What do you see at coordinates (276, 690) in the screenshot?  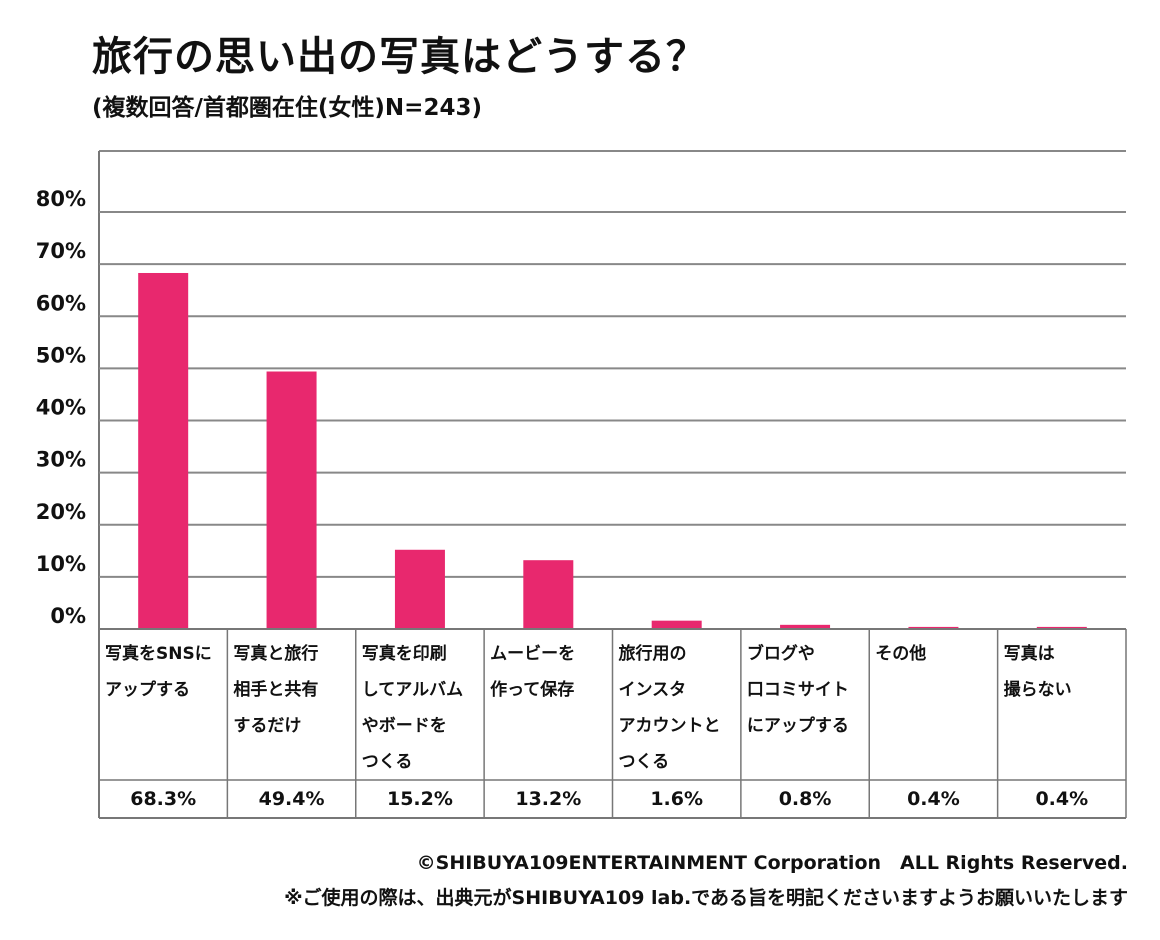 I see `category-label: 写真と旅行 相手と共有 するだけ` at bounding box center [276, 690].